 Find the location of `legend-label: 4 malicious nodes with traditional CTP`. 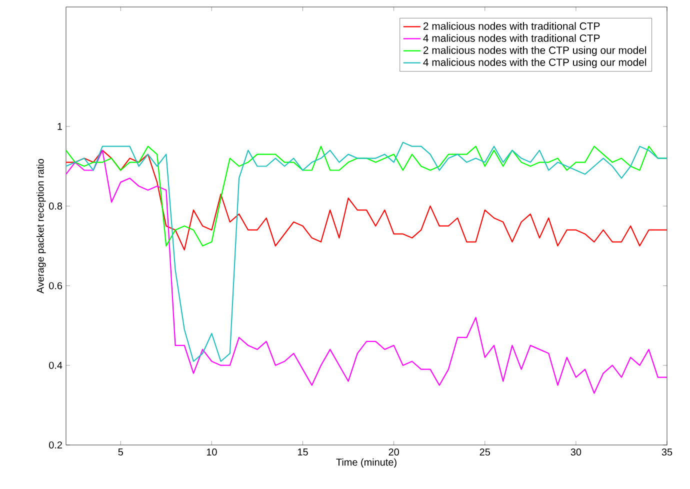

legend-label: 4 malicious nodes with traditional CTP is located at coordinates (511, 38).